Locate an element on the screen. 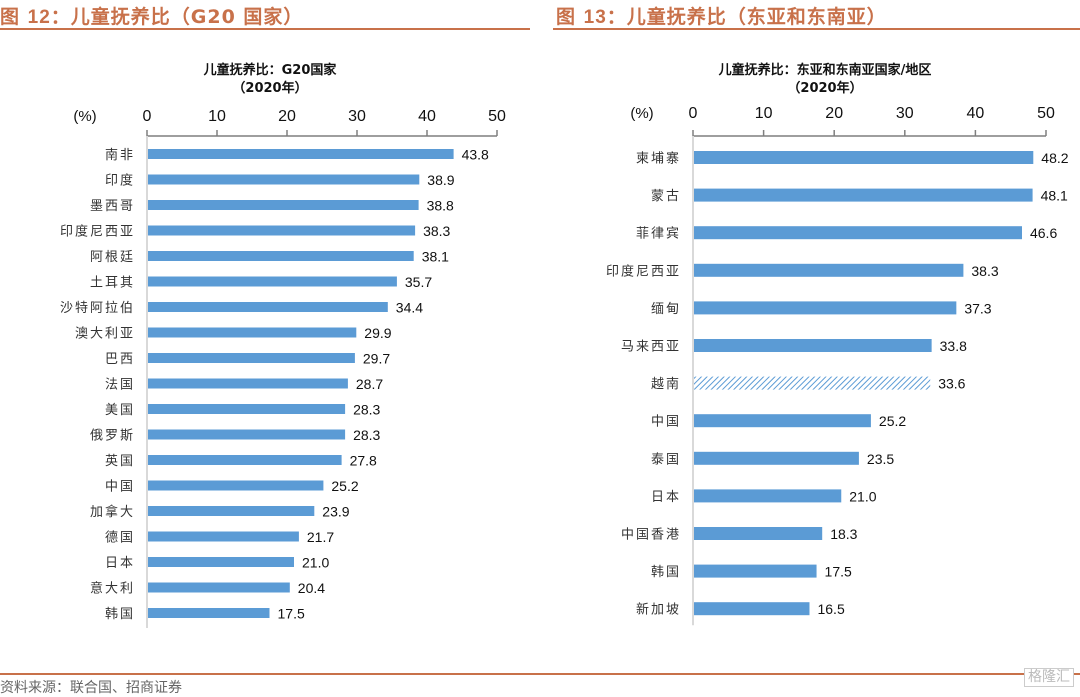  category-label: 法国 is located at coordinates (120, 384).